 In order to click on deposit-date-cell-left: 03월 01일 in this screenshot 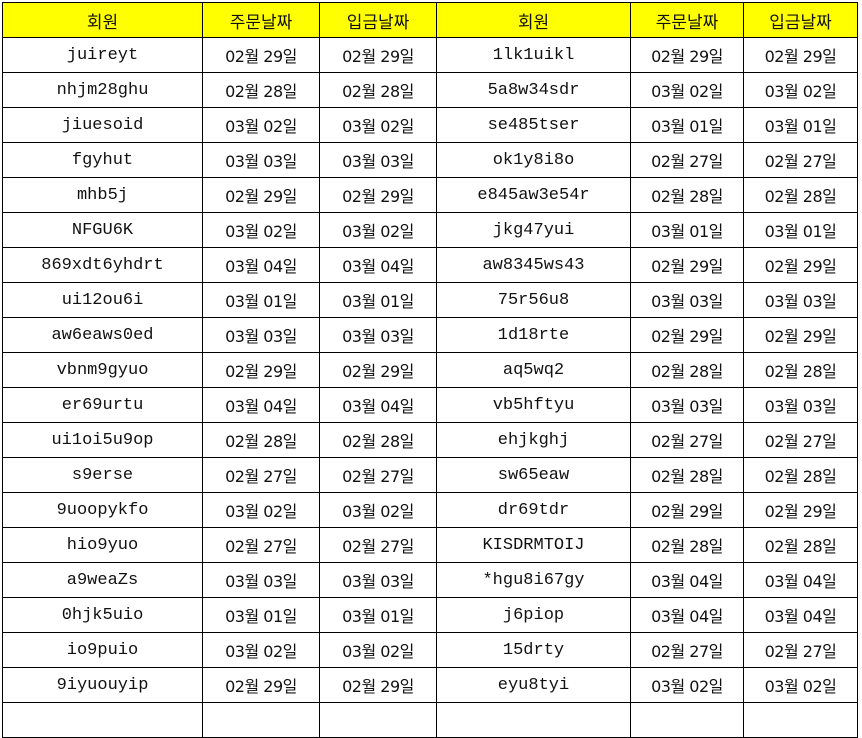, I will do `click(378, 300)`.